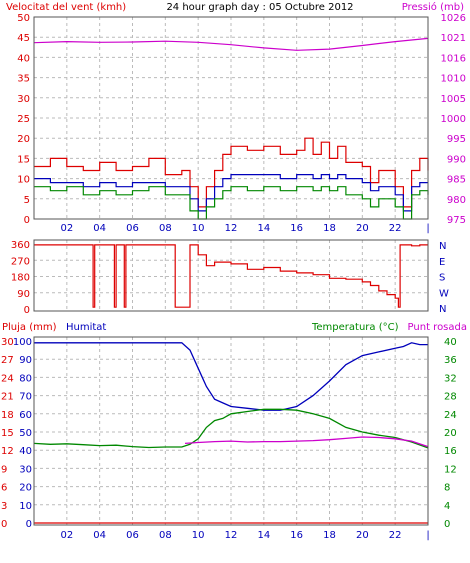  Describe the element at coordinates (23, 99) in the screenshot. I see `panel1-left-tick: 30` at that location.